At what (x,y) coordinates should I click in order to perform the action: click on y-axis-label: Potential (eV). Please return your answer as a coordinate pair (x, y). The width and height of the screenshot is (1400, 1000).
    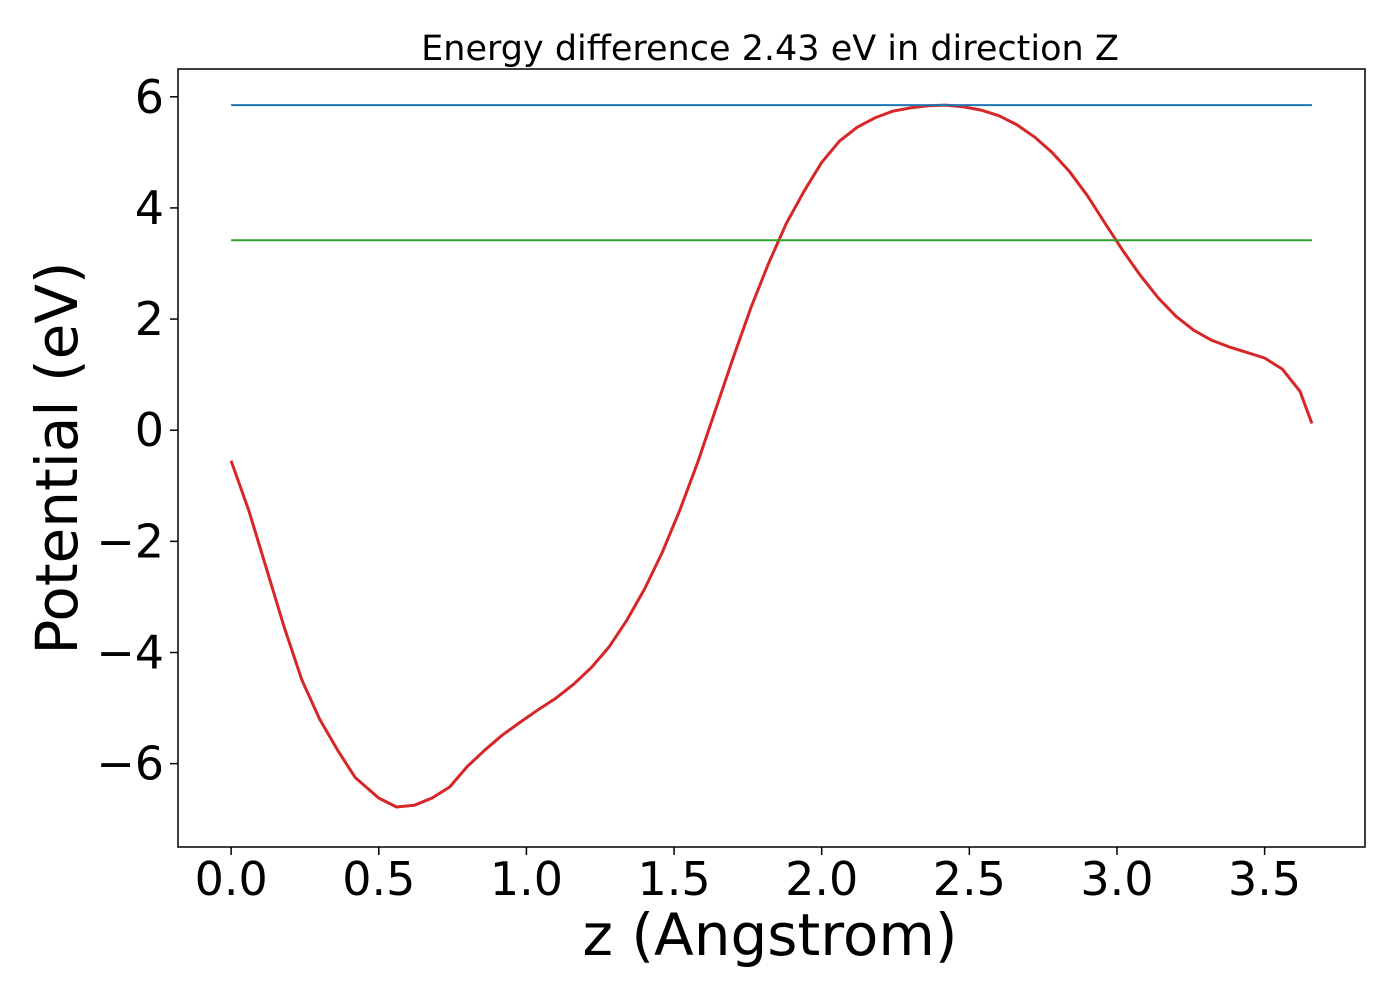
    Looking at the image, I should click on (57, 457).